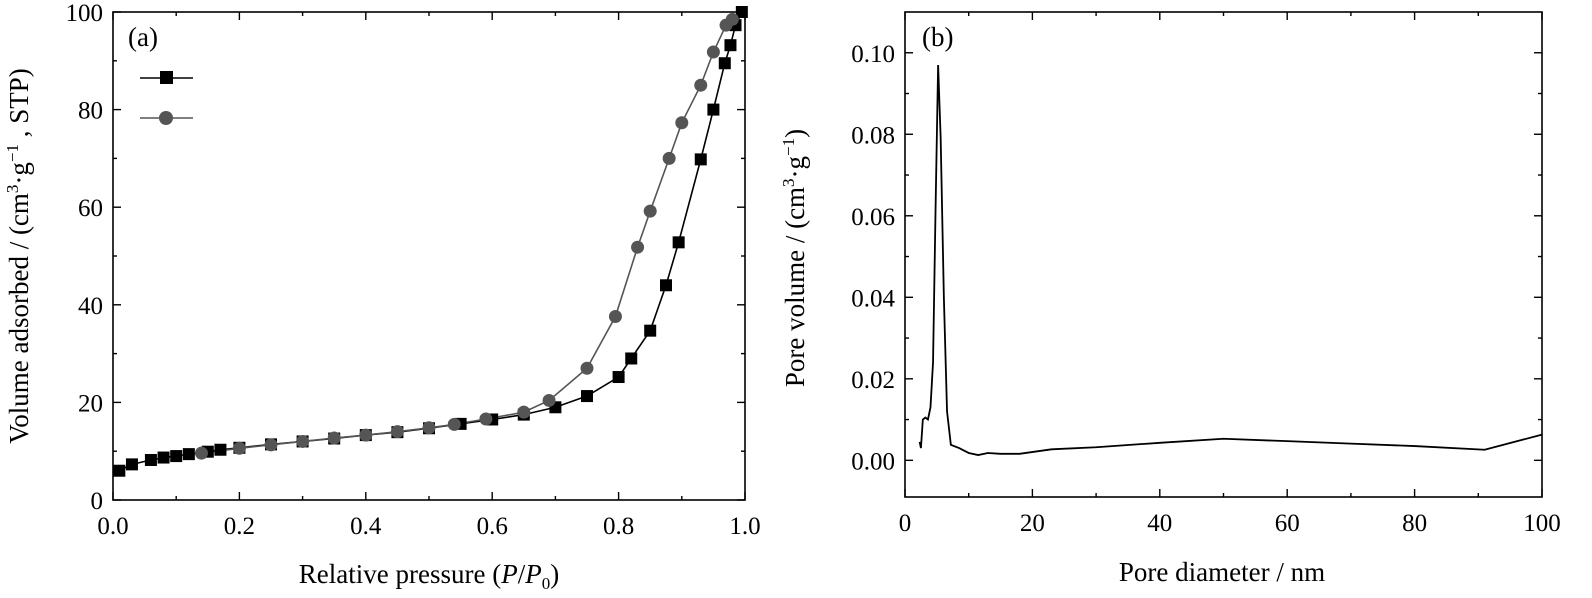 Image resolution: width=1592 pixels, height=598 pixels. Describe the element at coordinates (873, 54) in the screenshot. I see `panel-b-y-tick-label: 0.10` at that location.